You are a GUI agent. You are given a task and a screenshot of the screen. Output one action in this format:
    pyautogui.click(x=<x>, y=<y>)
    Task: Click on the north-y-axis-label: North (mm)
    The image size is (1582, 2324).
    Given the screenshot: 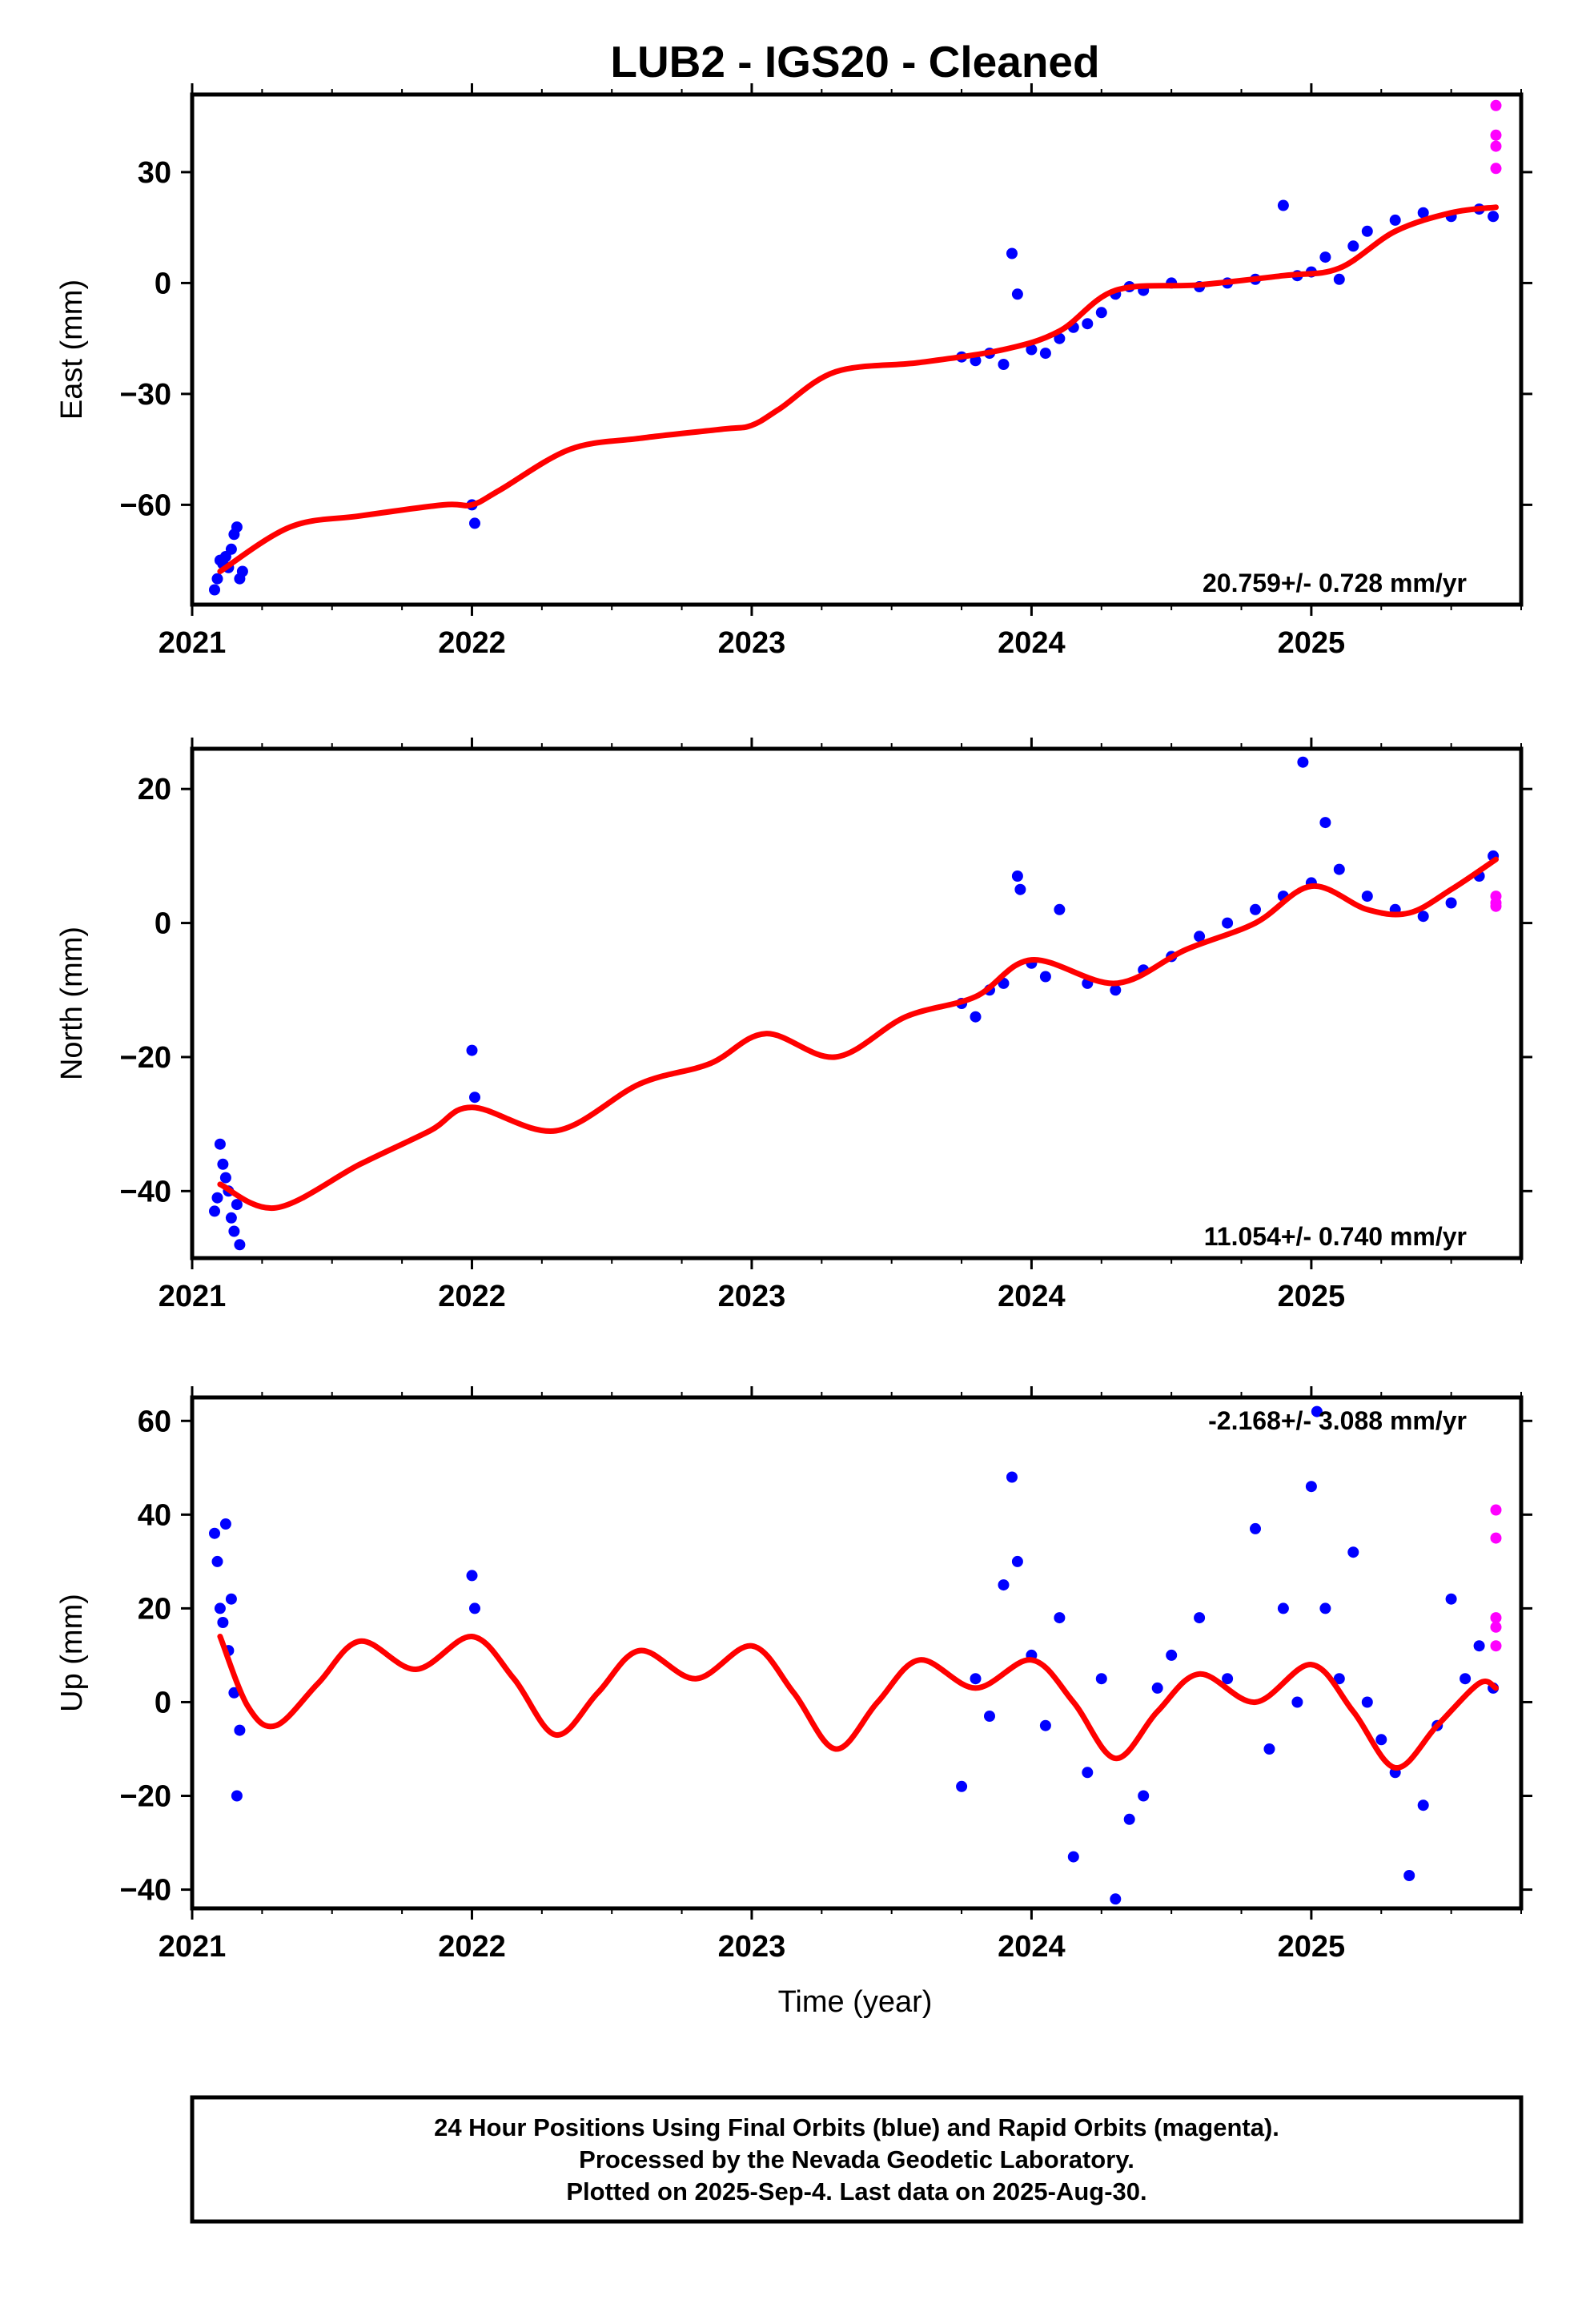 What is the action you would take?
    pyautogui.click(x=72, y=1003)
    